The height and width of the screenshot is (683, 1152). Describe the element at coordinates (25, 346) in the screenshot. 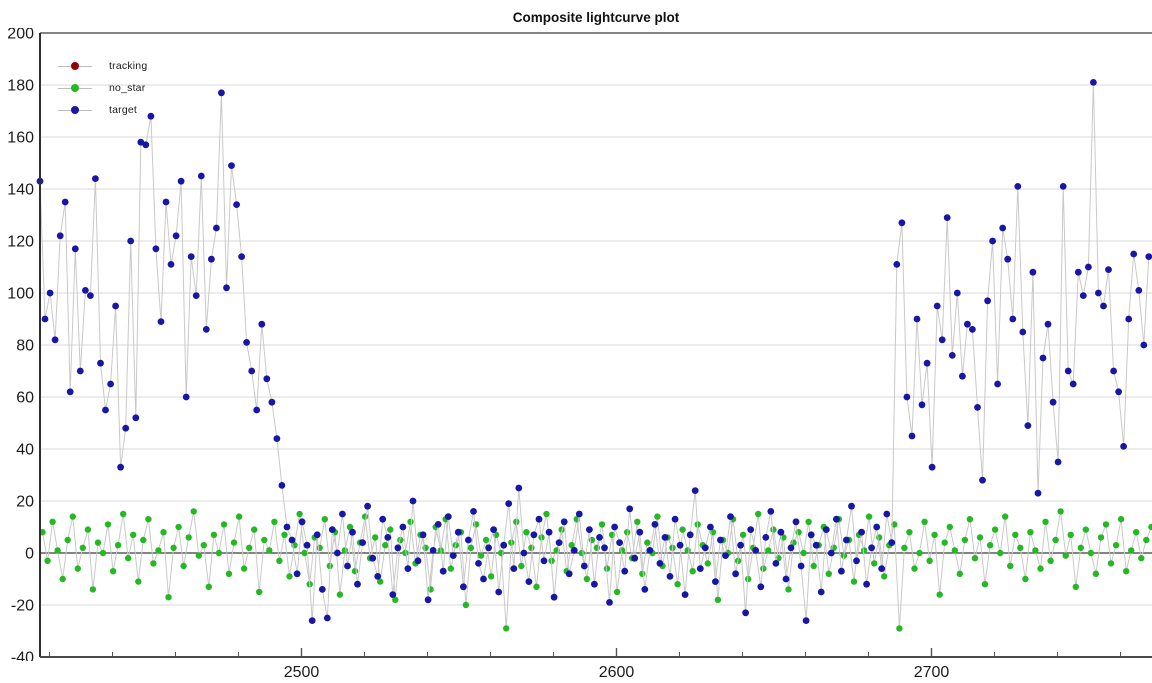

I see `y-tick-label: 80` at that location.